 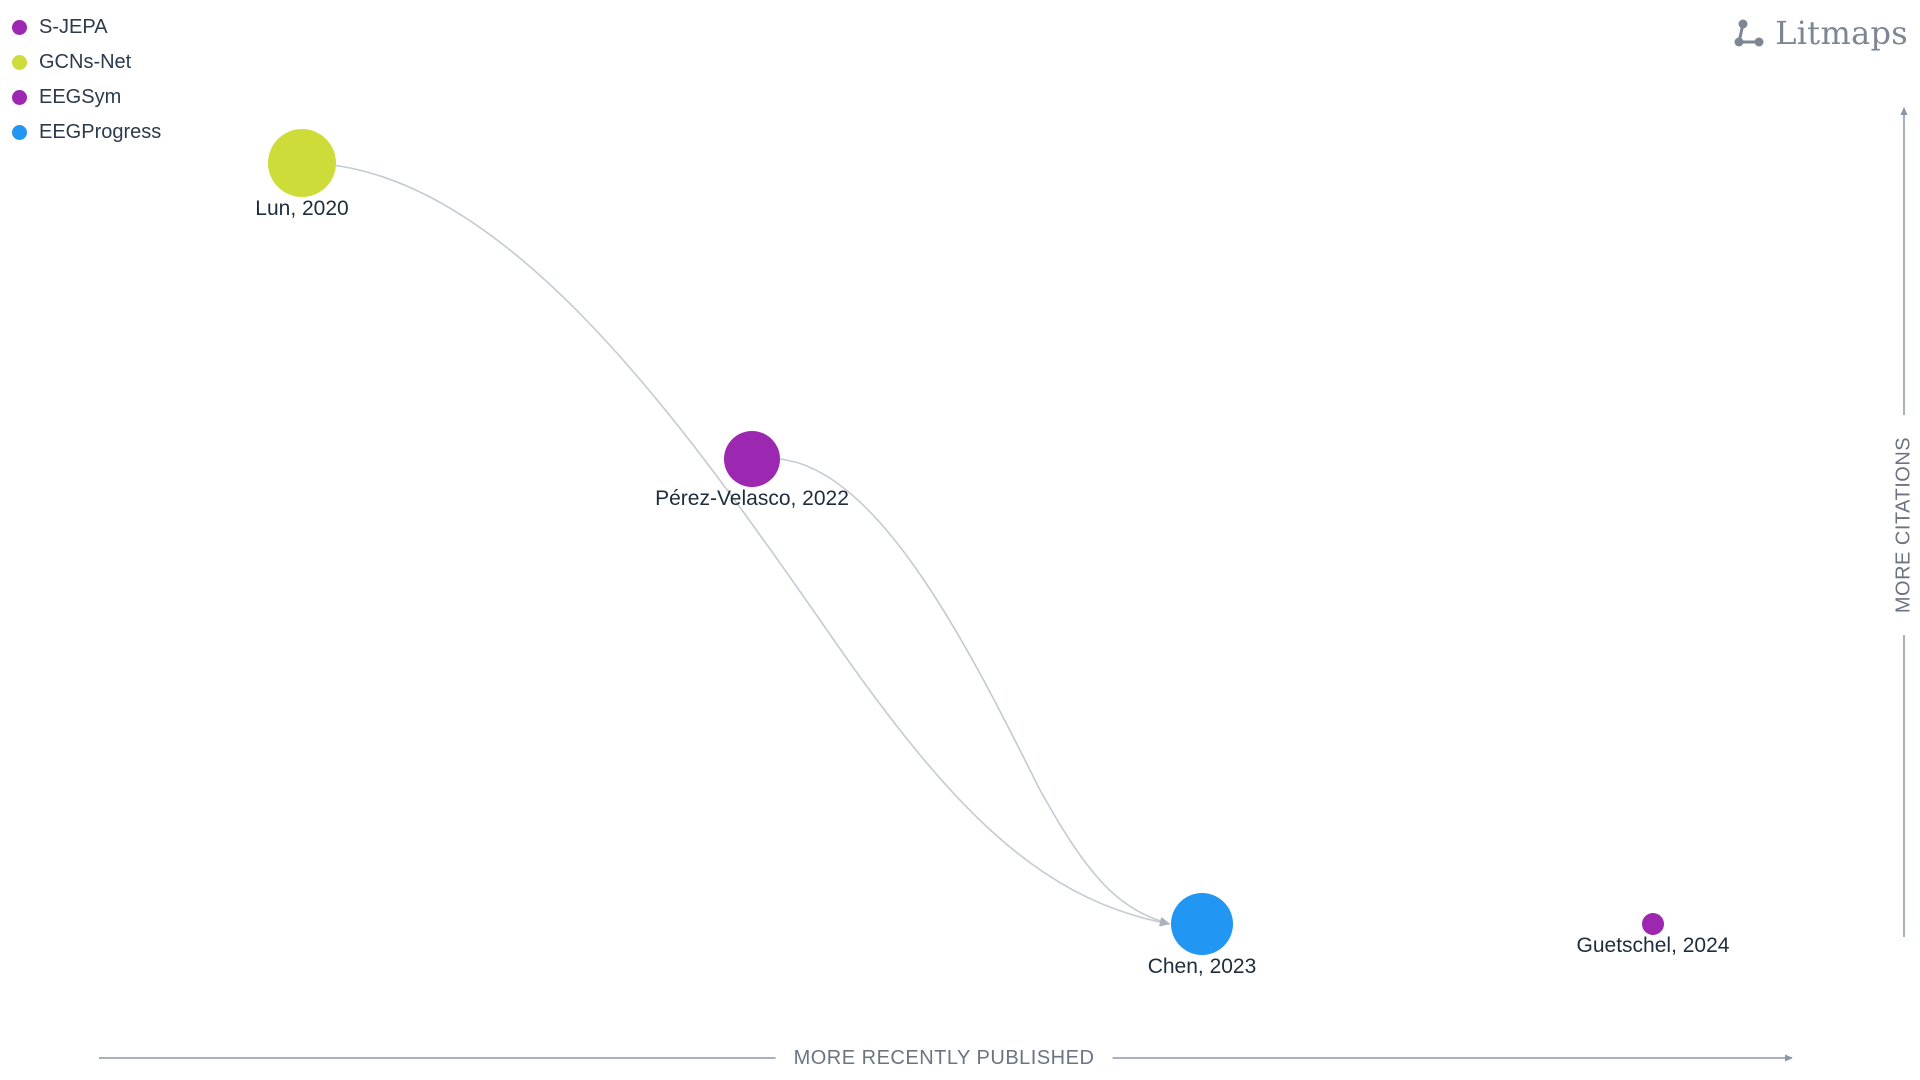 I want to click on paper-node-guetschel-2024, so click(x=1653, y=924).